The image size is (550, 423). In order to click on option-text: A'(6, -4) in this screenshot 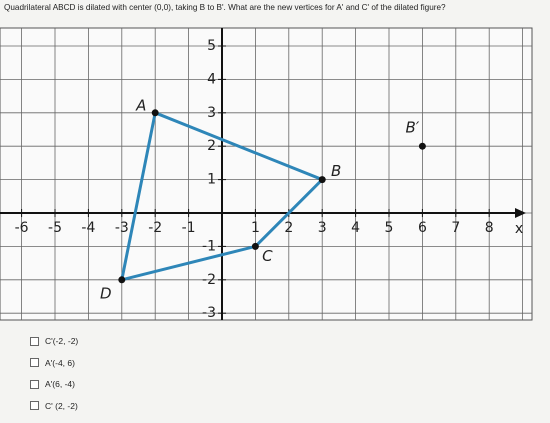, I will do `click(60, 384)`.